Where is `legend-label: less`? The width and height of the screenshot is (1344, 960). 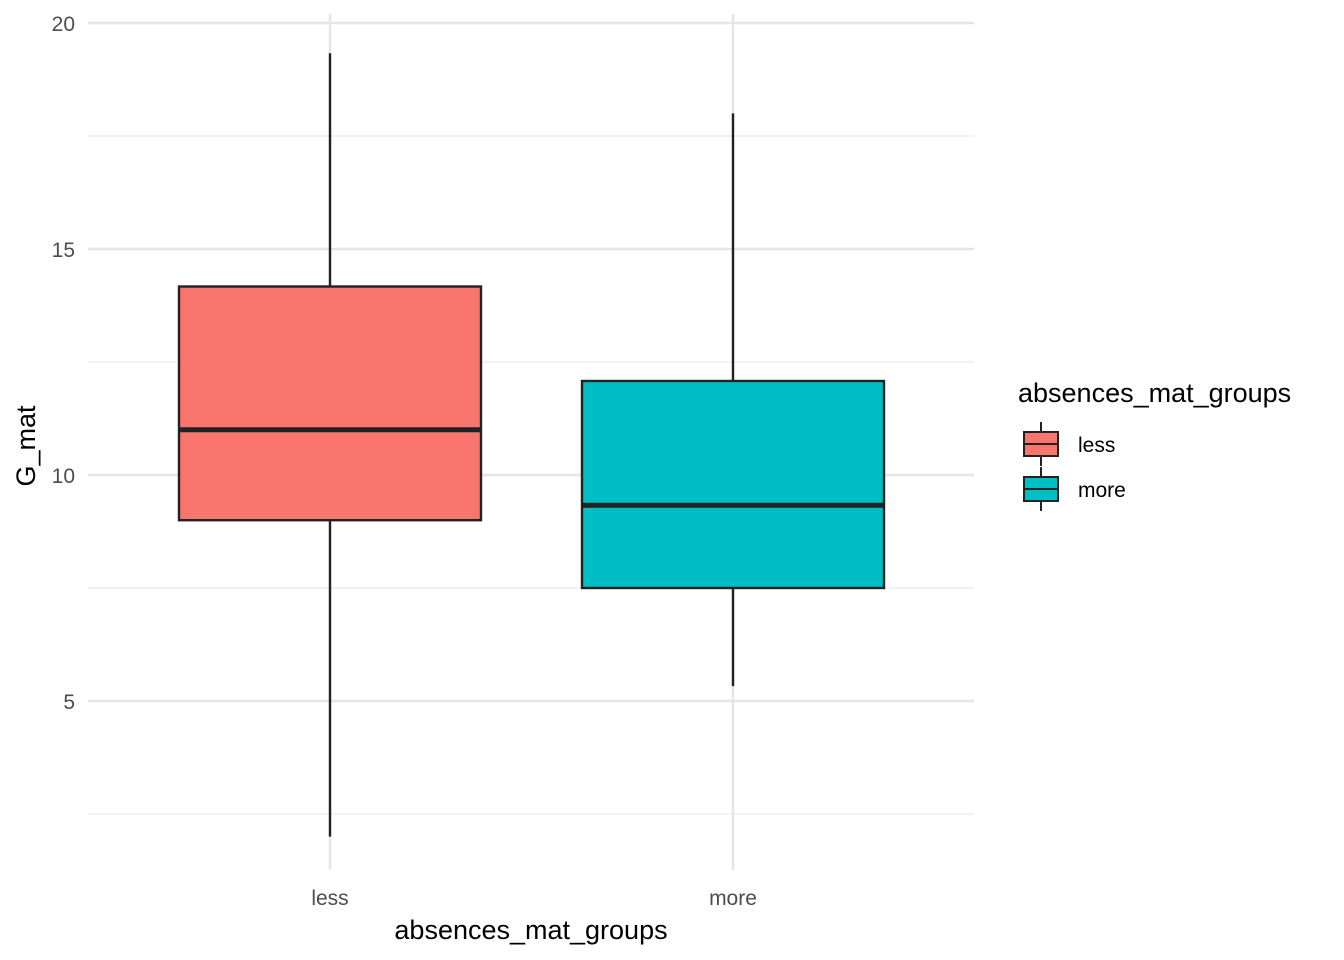 legend-label: less is located at coordinates (1096, 445).